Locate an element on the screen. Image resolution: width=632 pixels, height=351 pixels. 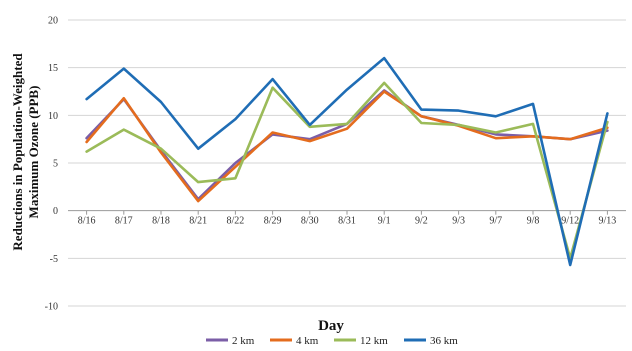
y-tick-label: 5 is located at coordinates (55, 164).